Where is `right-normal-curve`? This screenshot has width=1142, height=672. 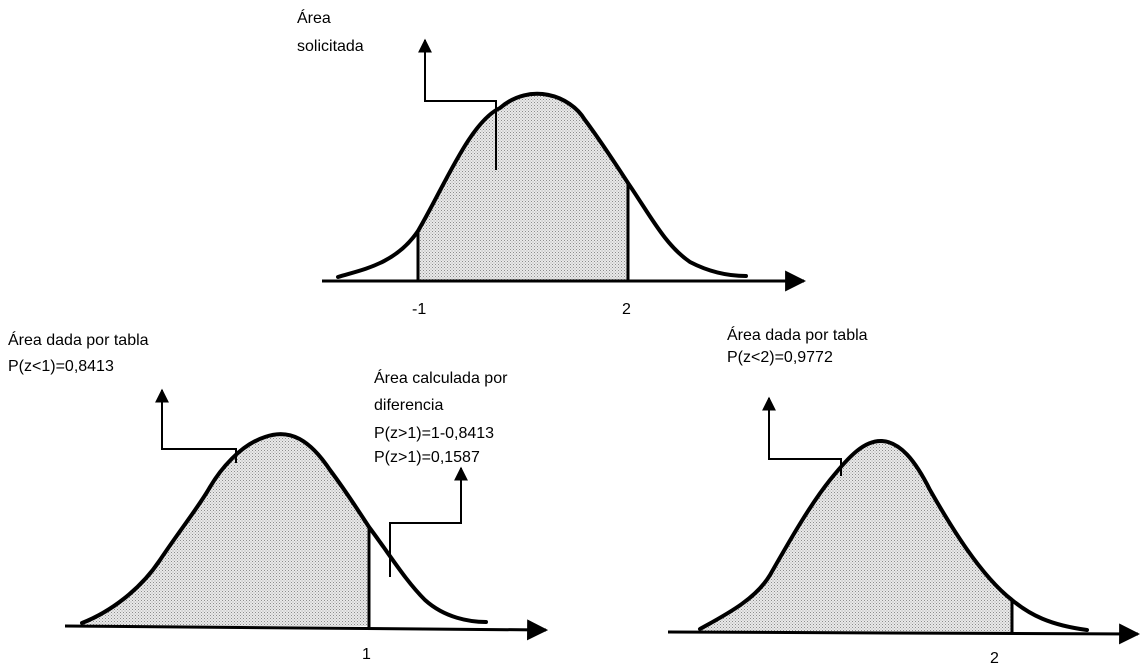
right-normal-curve is located at coordinates (893, 535).